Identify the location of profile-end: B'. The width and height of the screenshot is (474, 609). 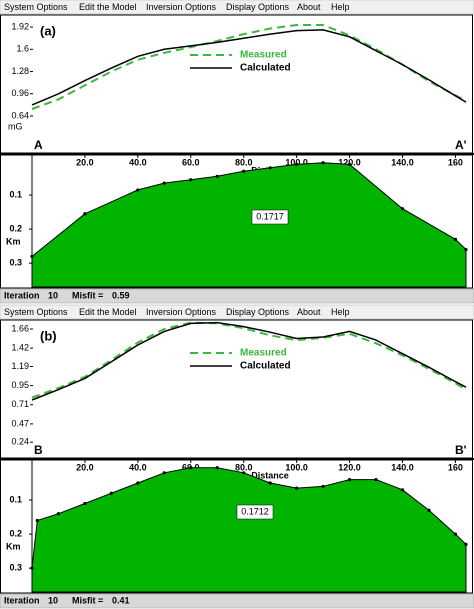
(461, 450).